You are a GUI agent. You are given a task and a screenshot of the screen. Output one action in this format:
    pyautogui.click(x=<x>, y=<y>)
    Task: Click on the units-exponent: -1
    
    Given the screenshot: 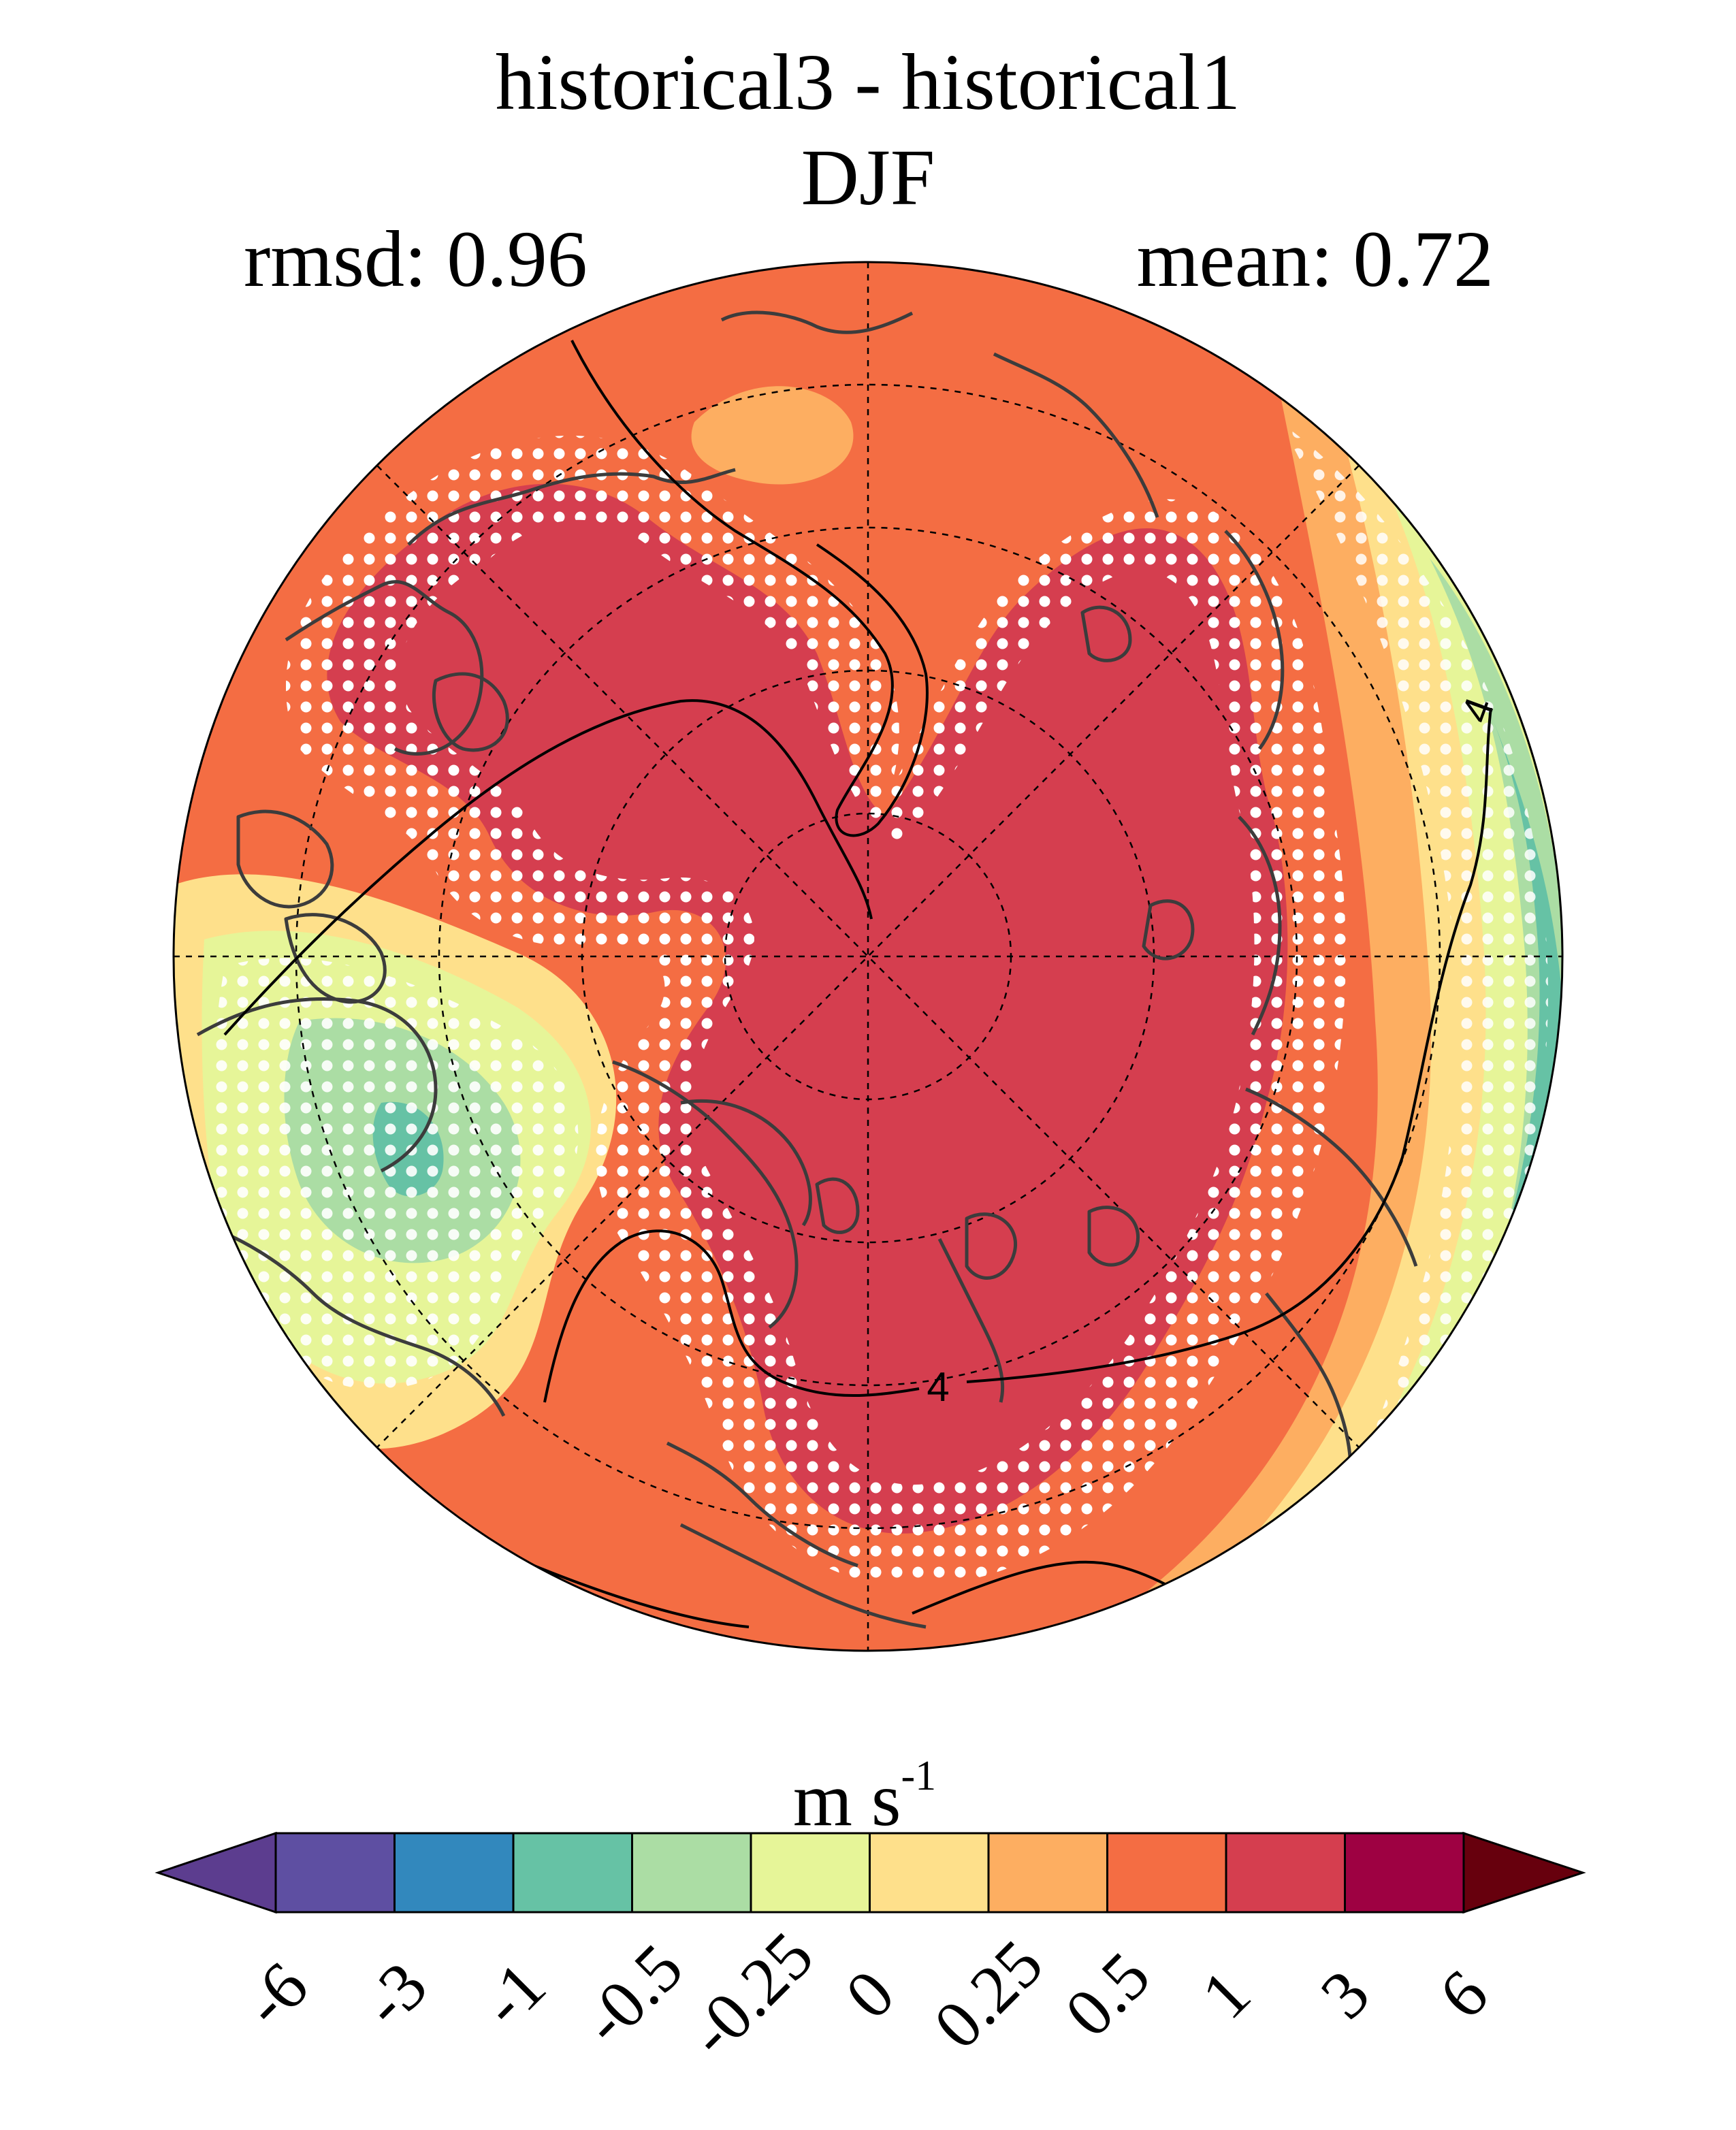 What is the action you would take?
    pyautogui.click(x=919, y=1776)
    